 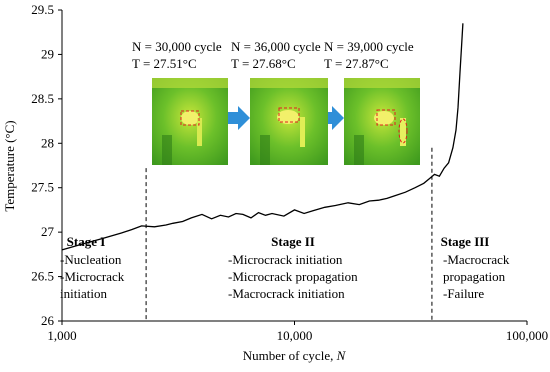 I want to click on stage-title: Stage I, so click(x=86, y=241).